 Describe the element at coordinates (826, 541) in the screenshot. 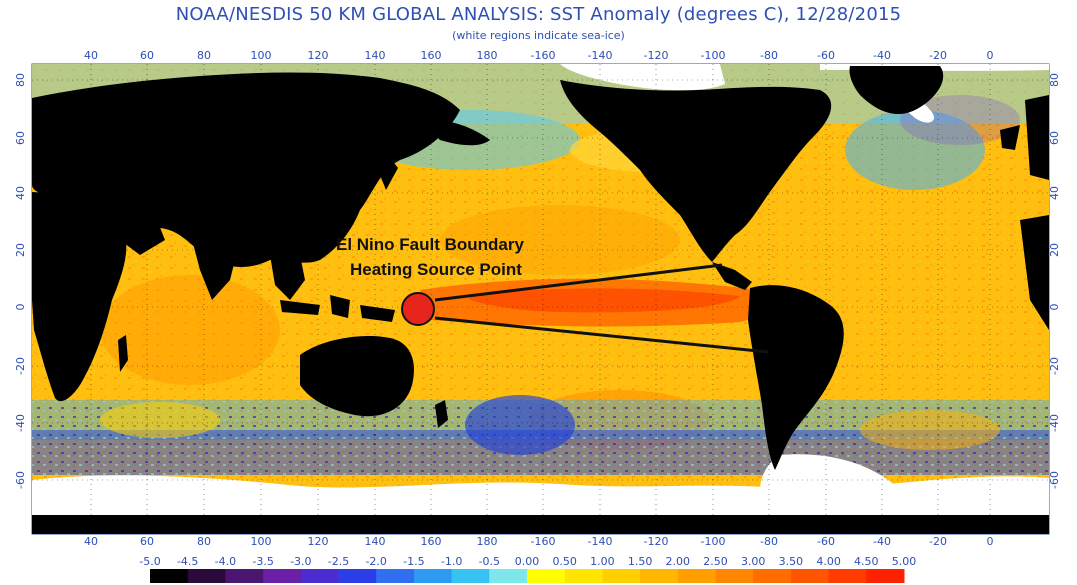

I see `lon-tick-bottom: -60` at that location.